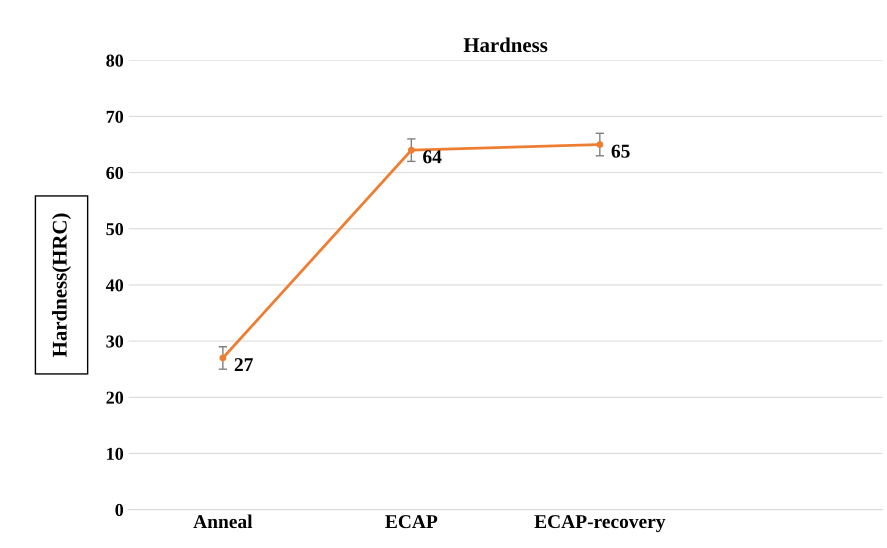 The width and height of the screenshot is (887, 548). I want to click on y-tick-label: 60, so click(115, 173).